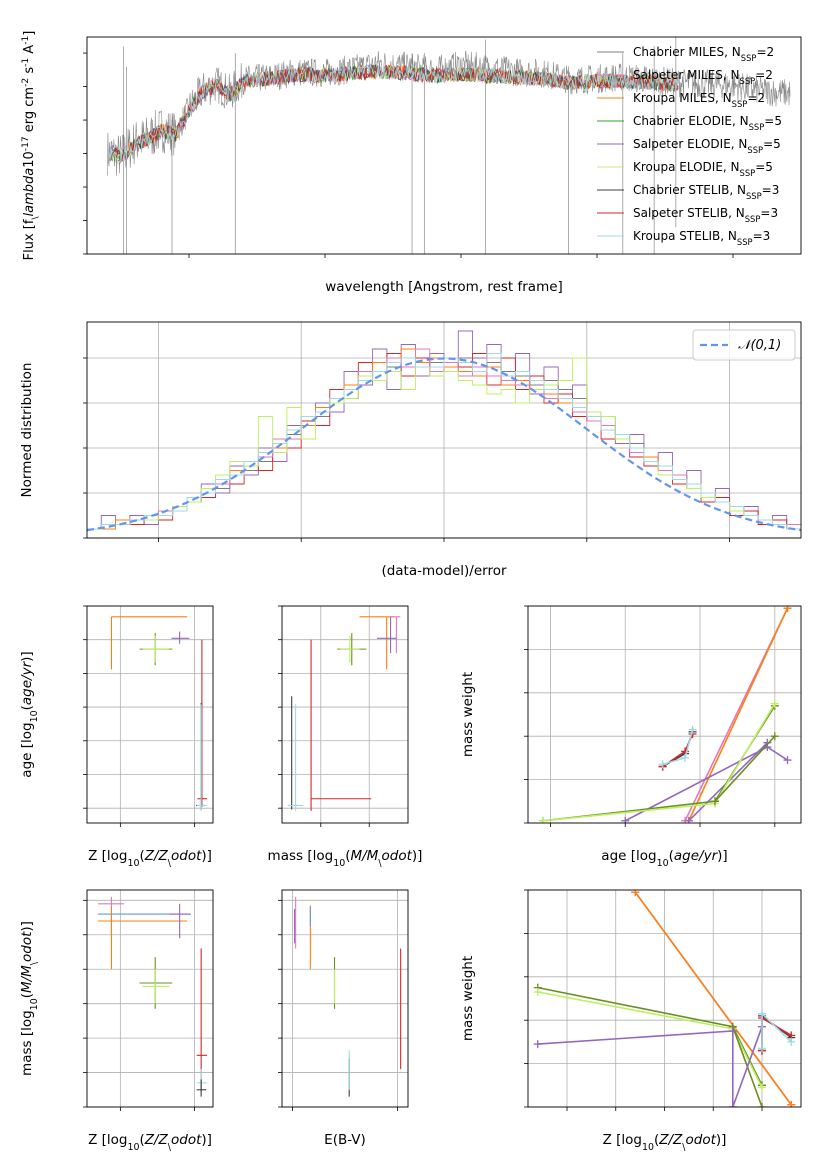  Describe the element at coordinates (444, 571) in the screenshot. I see `label-fragment: (data-model)/error` at that location.